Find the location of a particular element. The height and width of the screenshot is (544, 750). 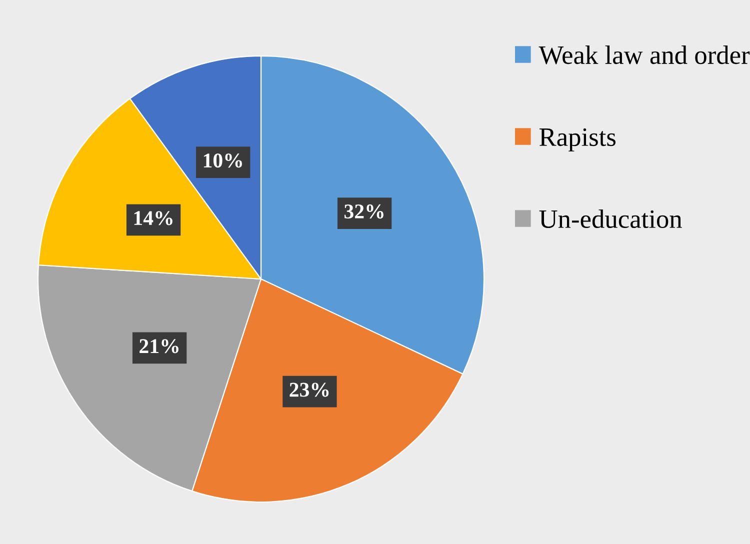

legend-label: Un-education is located at coordinates (610, 218).